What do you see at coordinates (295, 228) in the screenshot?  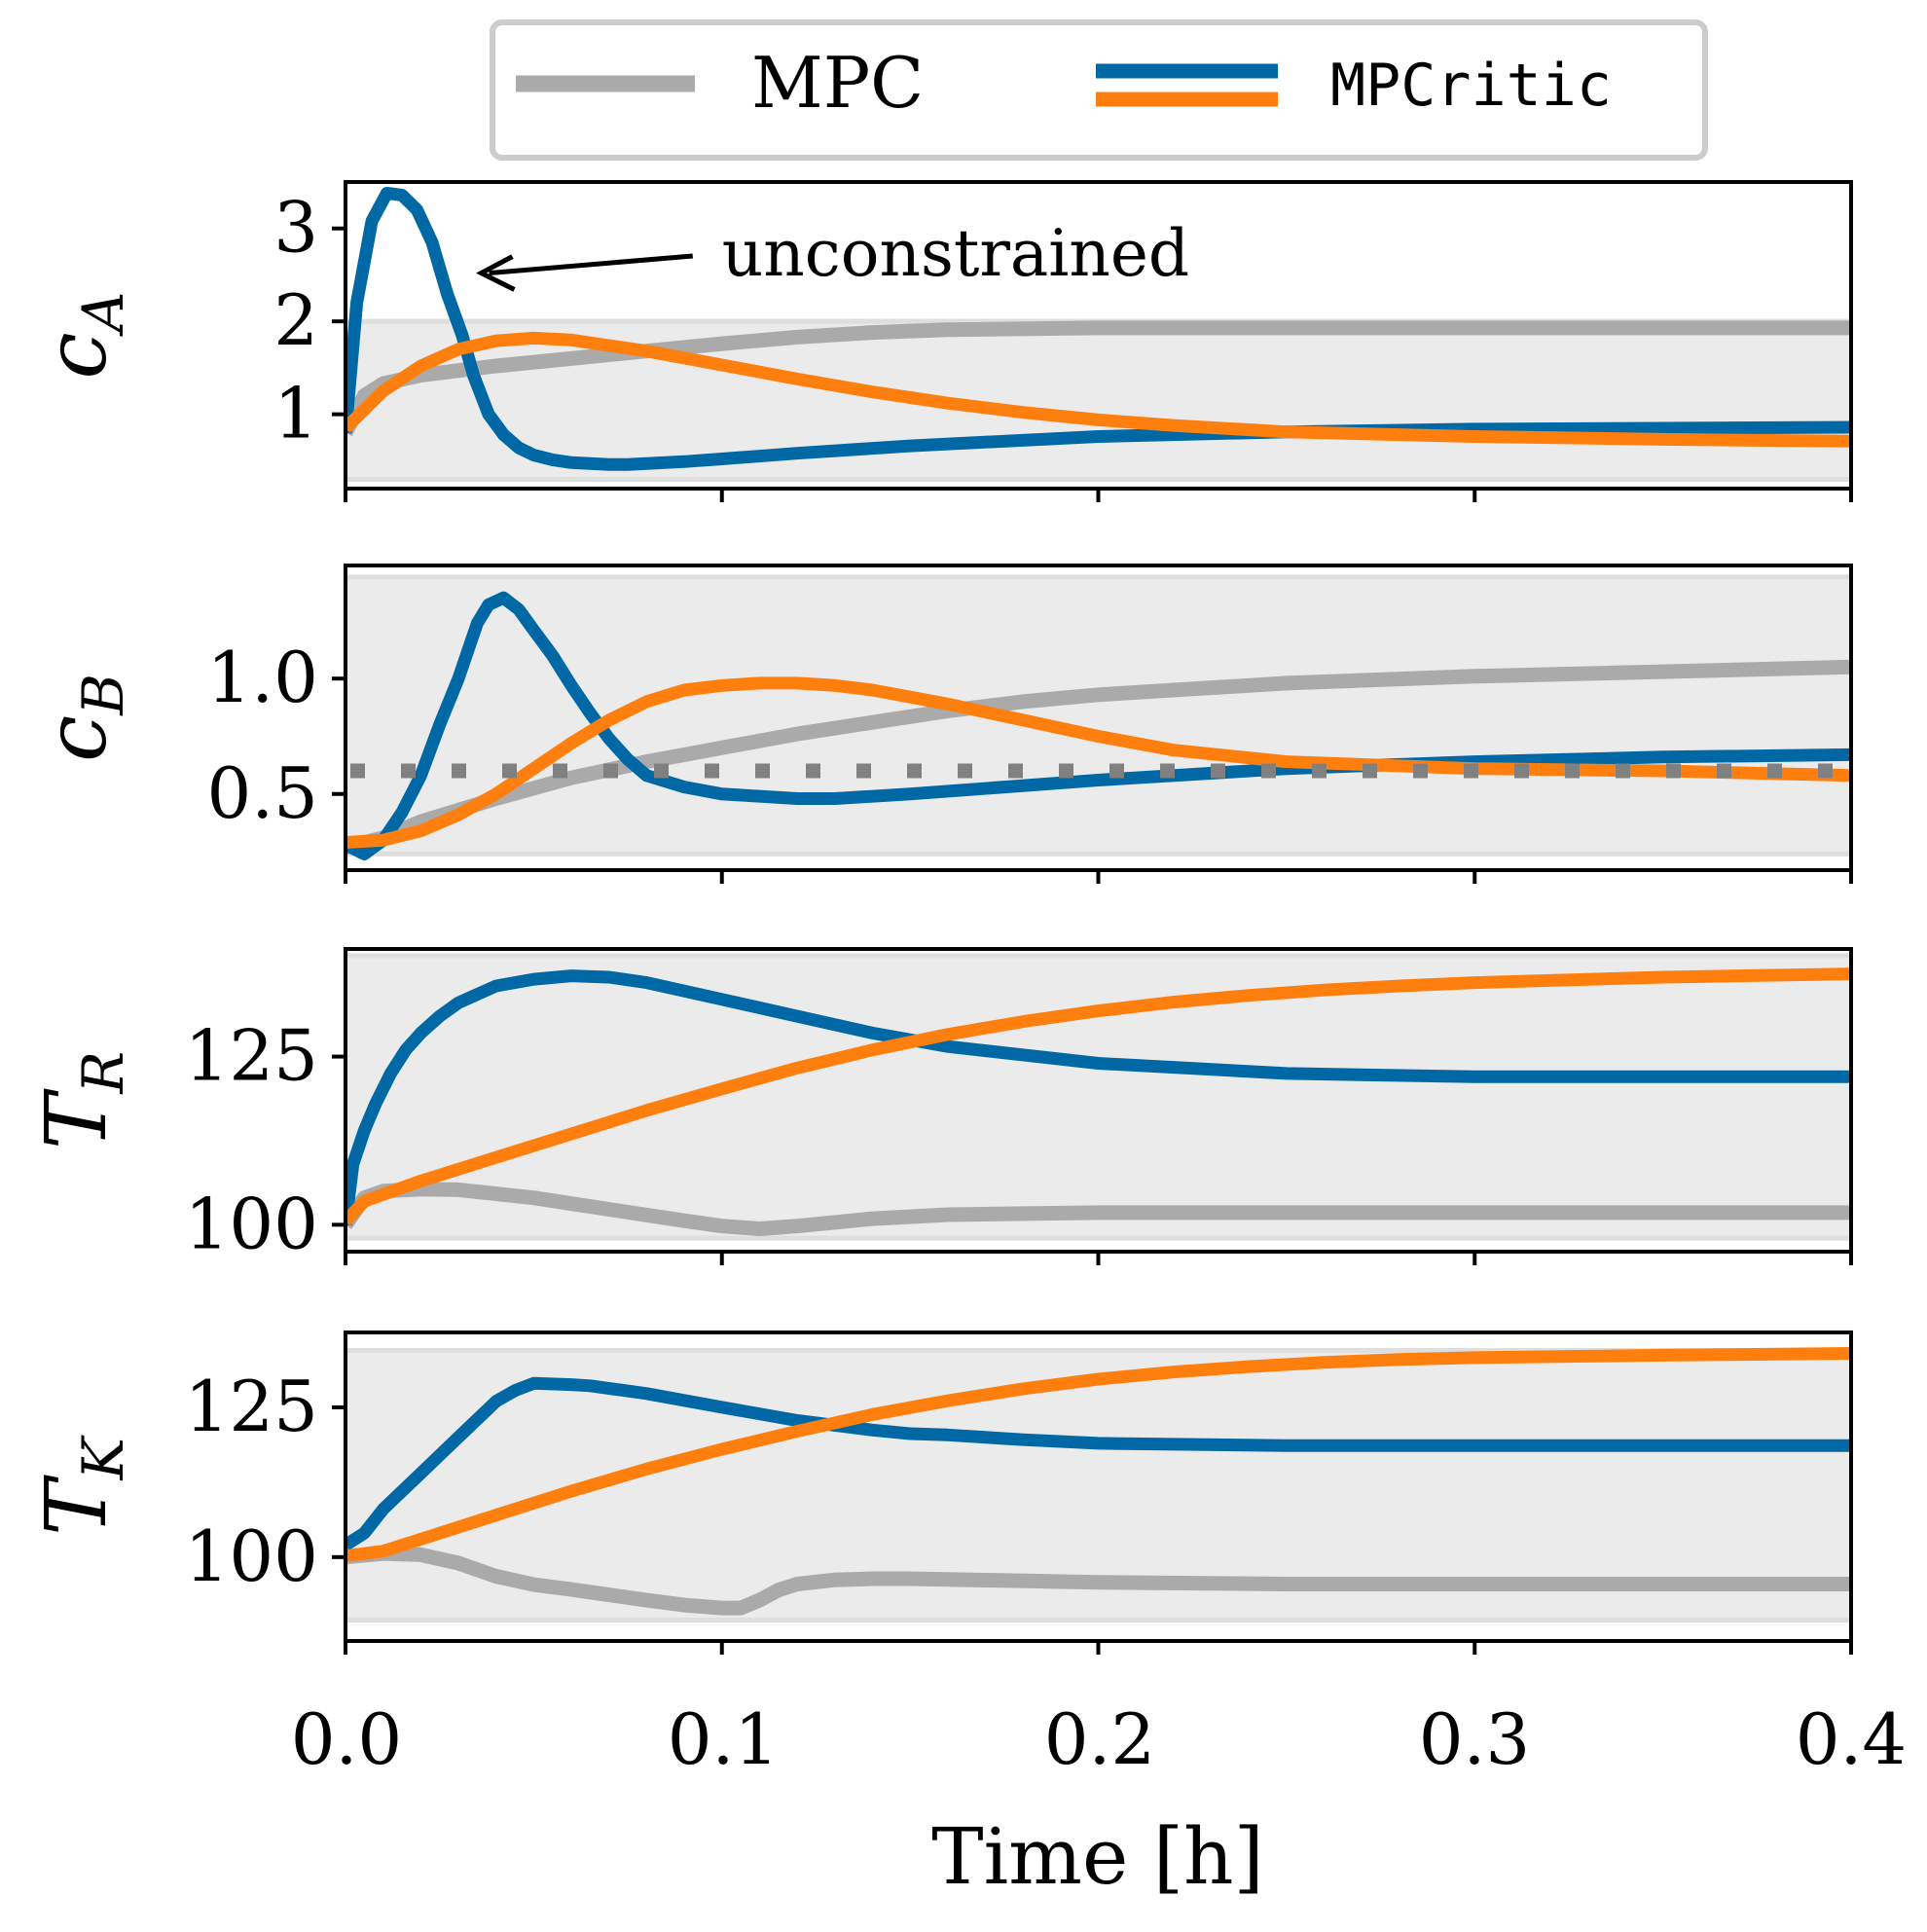 I see `y-tick-label: 3` at bounding box center [295, 228].